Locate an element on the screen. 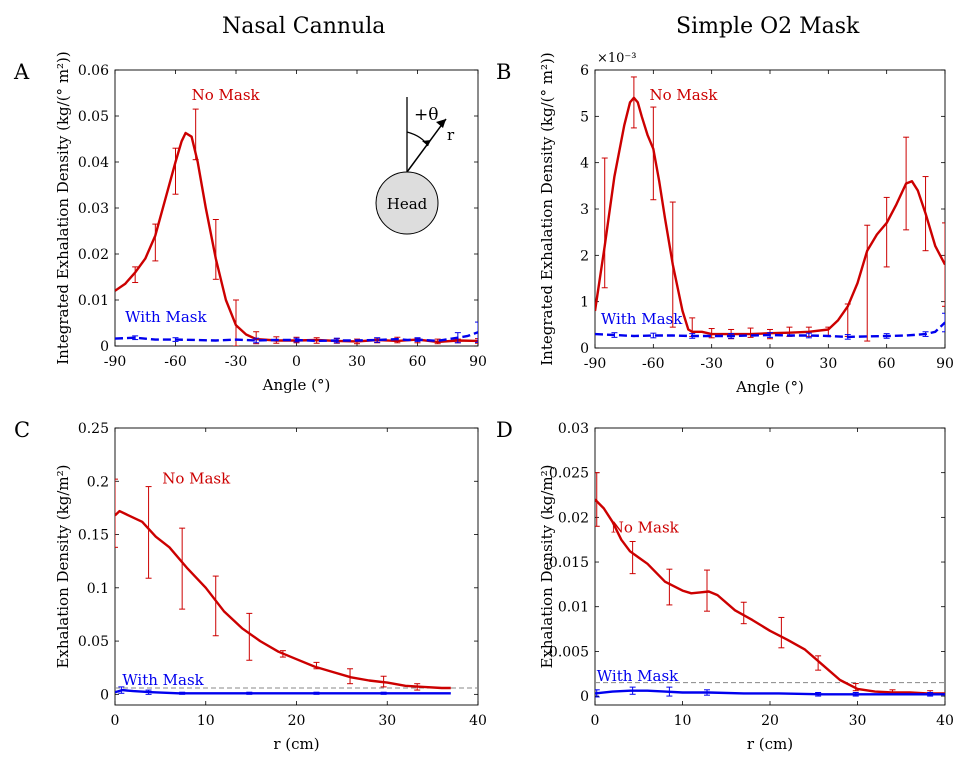 The height and width of the screenshot is (757, 955). theta-arrowhead is located at coordinates (426, 143).